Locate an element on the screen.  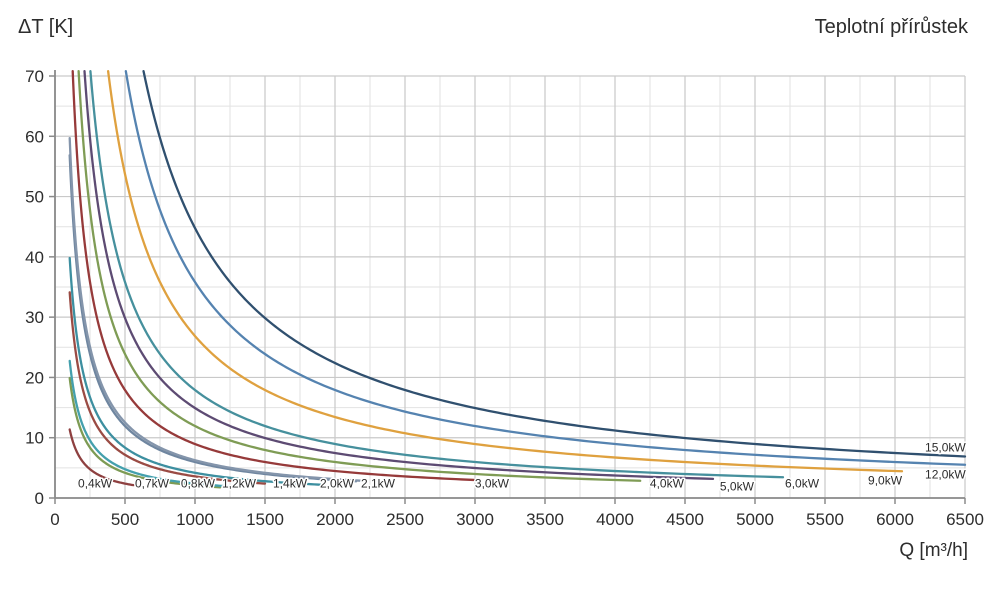
curve-1-4kw is located at coordinates (195, 371).